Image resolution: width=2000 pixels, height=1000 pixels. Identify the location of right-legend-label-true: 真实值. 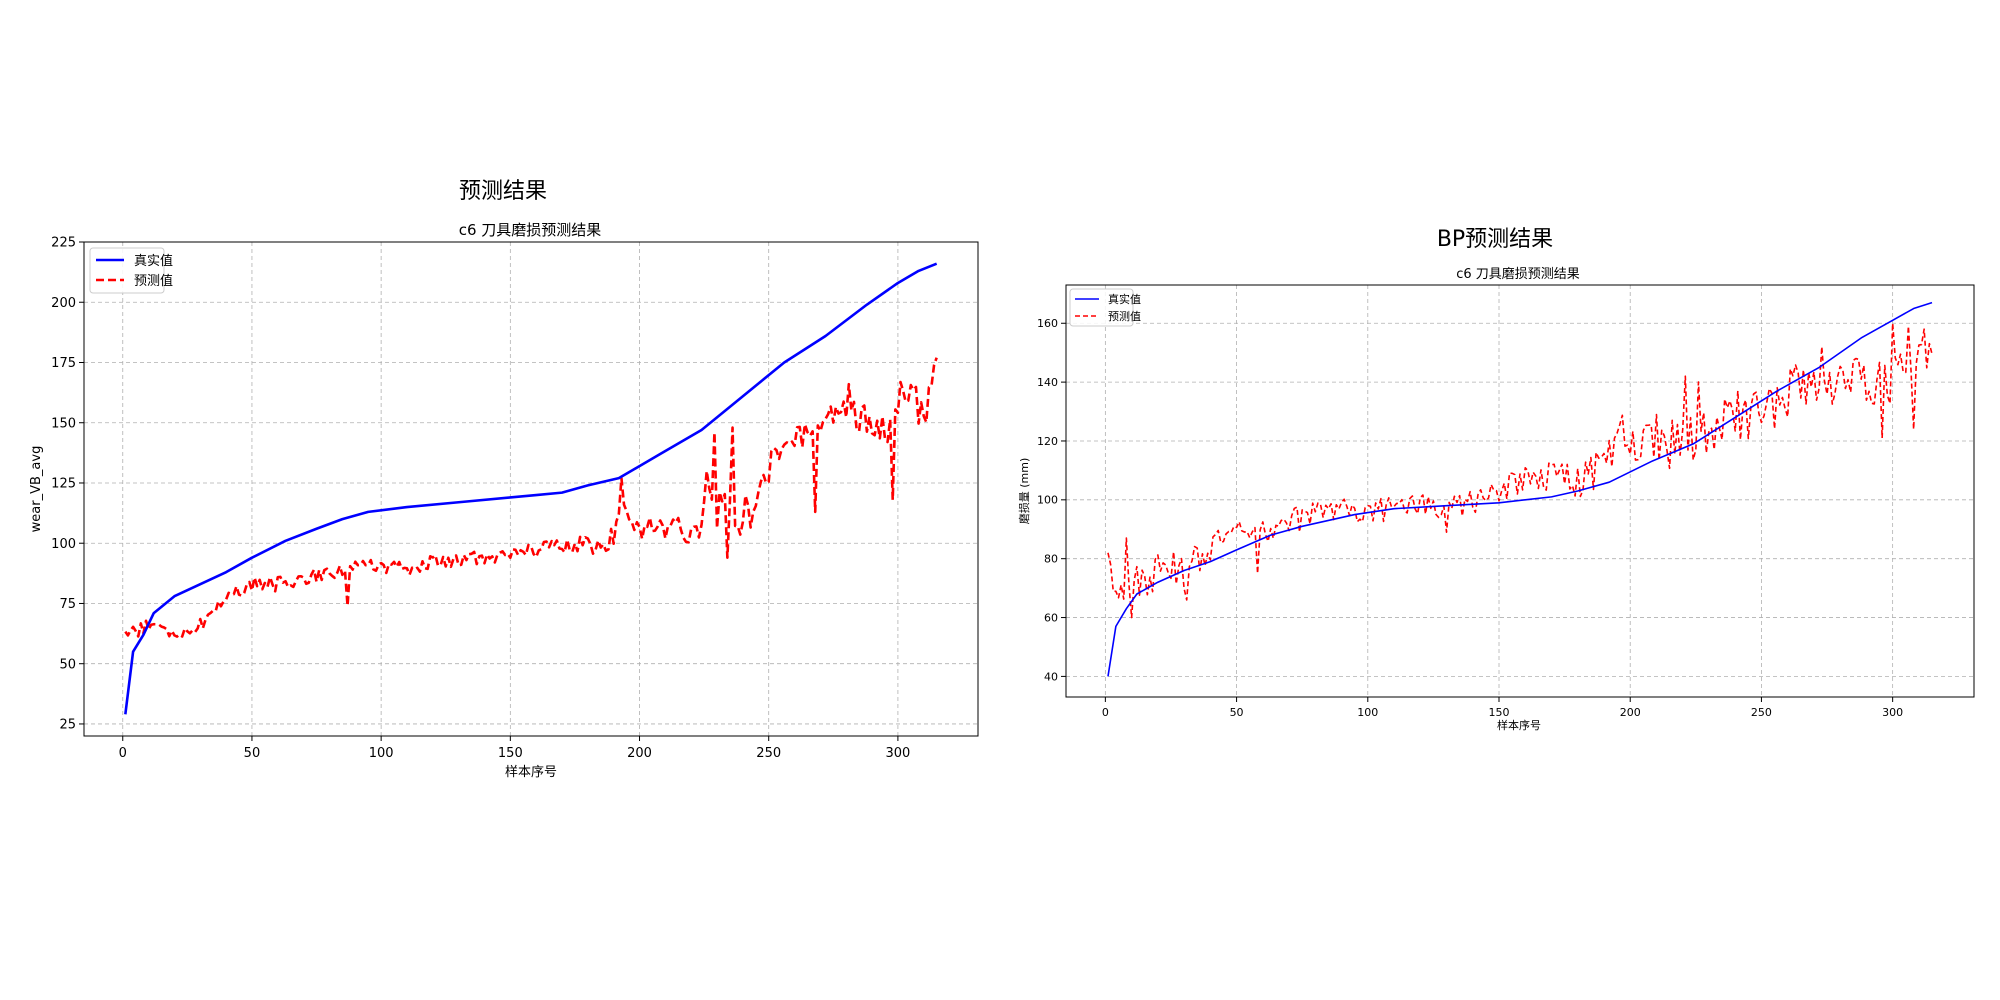
(1124, 299).